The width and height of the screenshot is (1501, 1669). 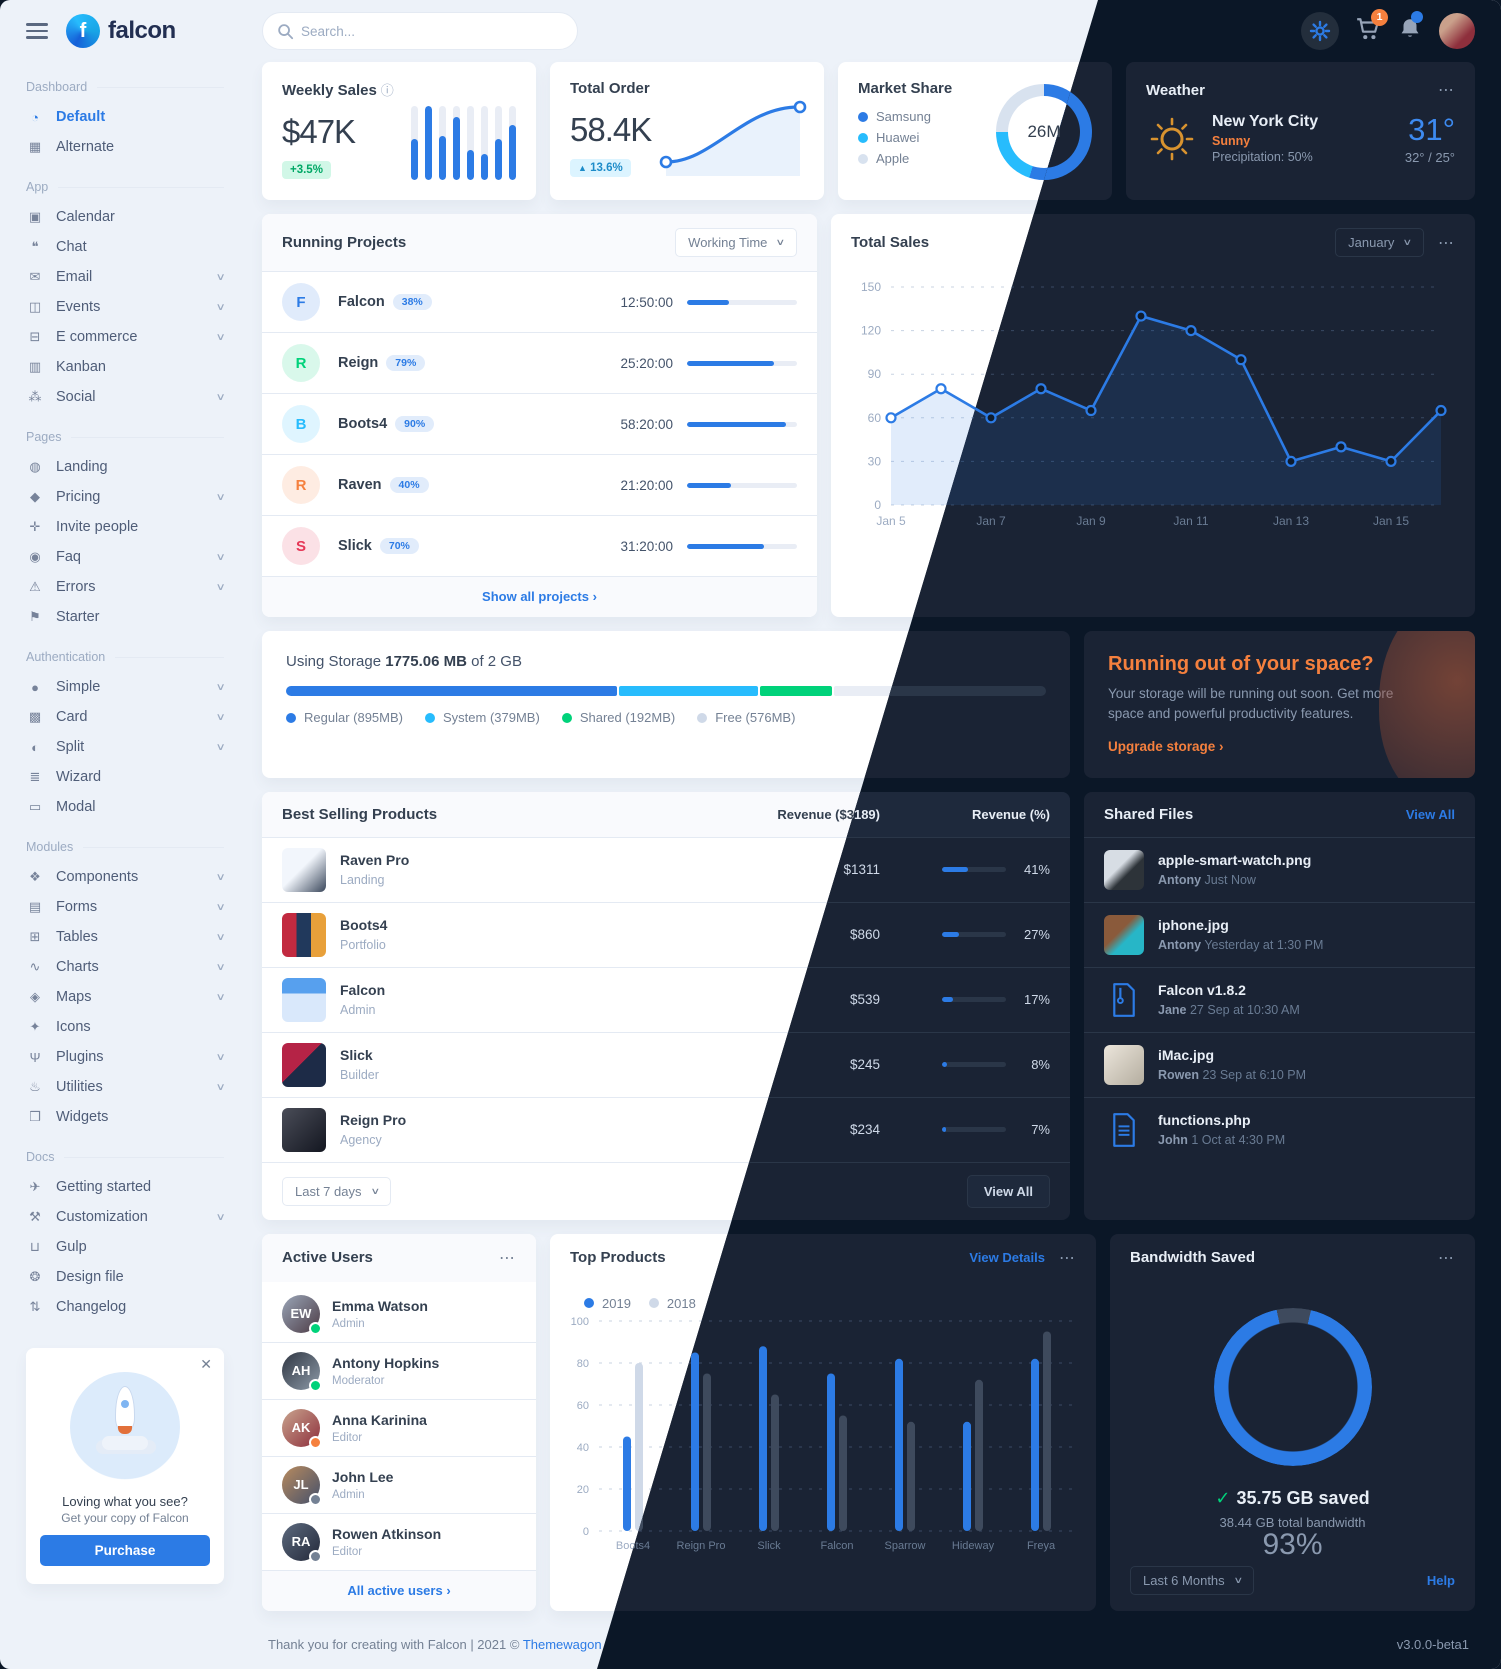 I want to click on purchase-button: Purchase, so click(x=125, y=1550).